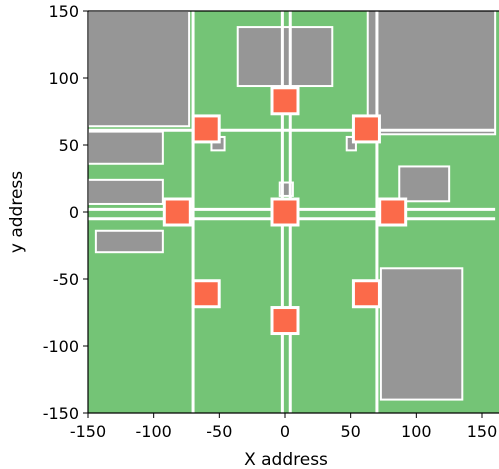  What do you see at coordinates (88, 431) in the screenshot?
I see `x-tick-label: -150` at bounding box center [88, 431].